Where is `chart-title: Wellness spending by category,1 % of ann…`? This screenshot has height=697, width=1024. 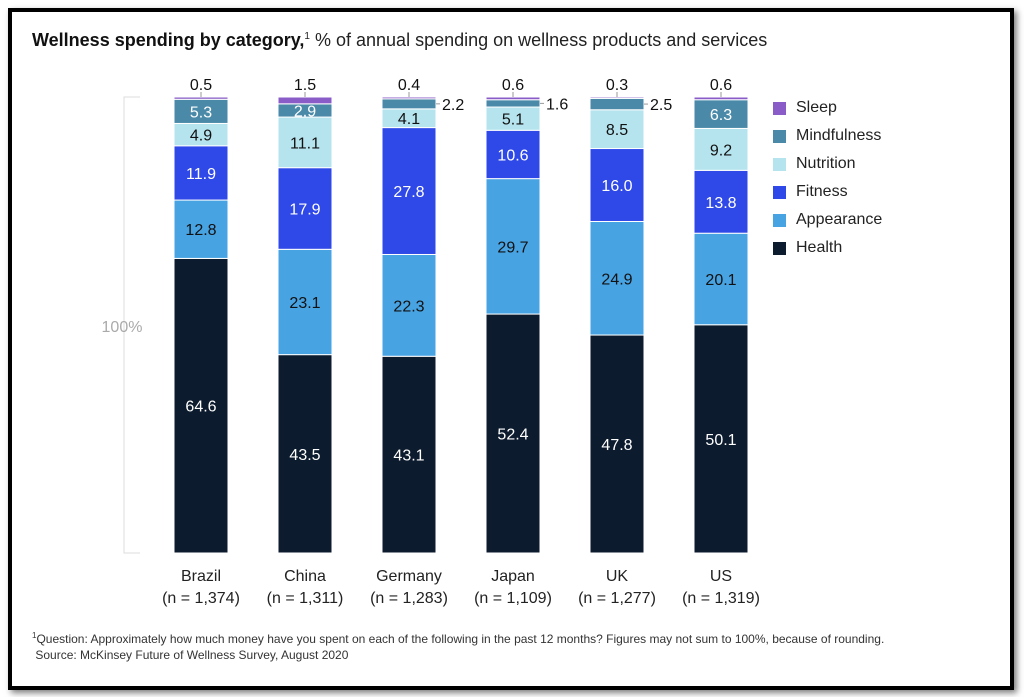
chart-title: Wellness spending by category,1 % of ann… is located at coordinates (399, 40).